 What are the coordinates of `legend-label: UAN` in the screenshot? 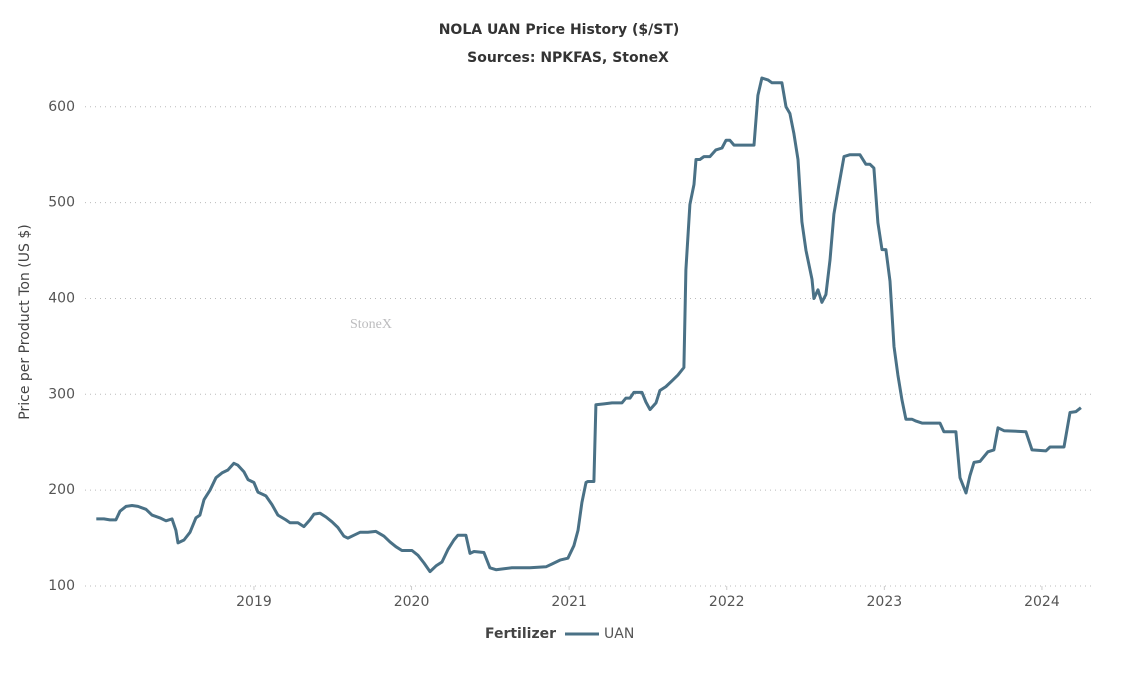 It's located at (619, 634).